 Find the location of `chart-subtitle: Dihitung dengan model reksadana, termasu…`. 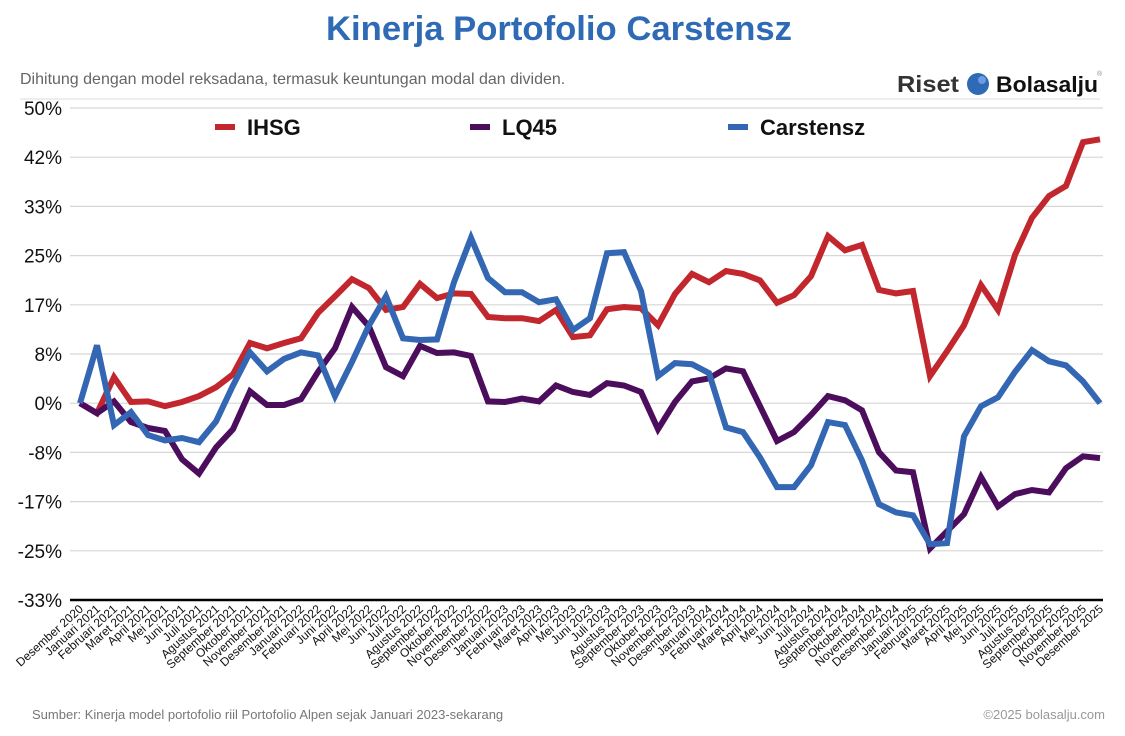

chart-subtitle: Dihitung dengan model reksadana, termasu… is located at coordinates (292, 79).